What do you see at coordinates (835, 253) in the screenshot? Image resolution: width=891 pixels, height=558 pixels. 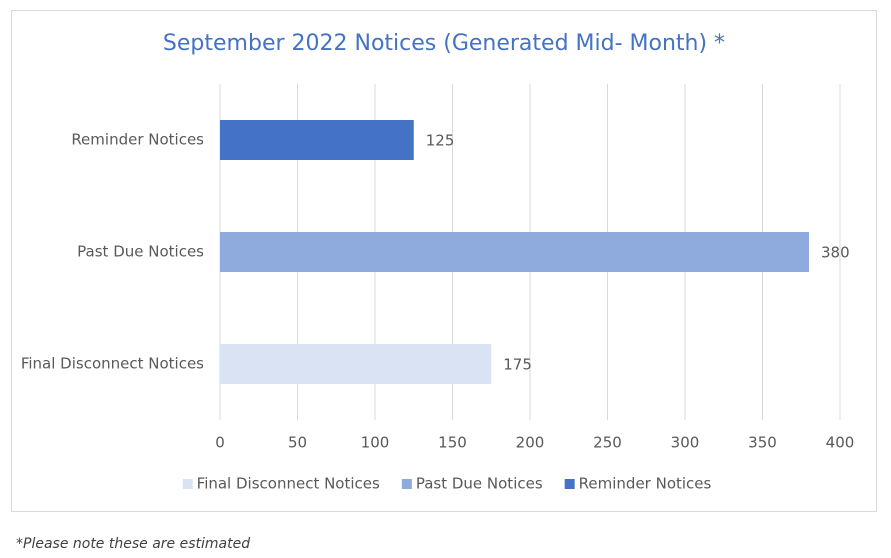 I see `data-label: 380` at bounding box center [835, 253].